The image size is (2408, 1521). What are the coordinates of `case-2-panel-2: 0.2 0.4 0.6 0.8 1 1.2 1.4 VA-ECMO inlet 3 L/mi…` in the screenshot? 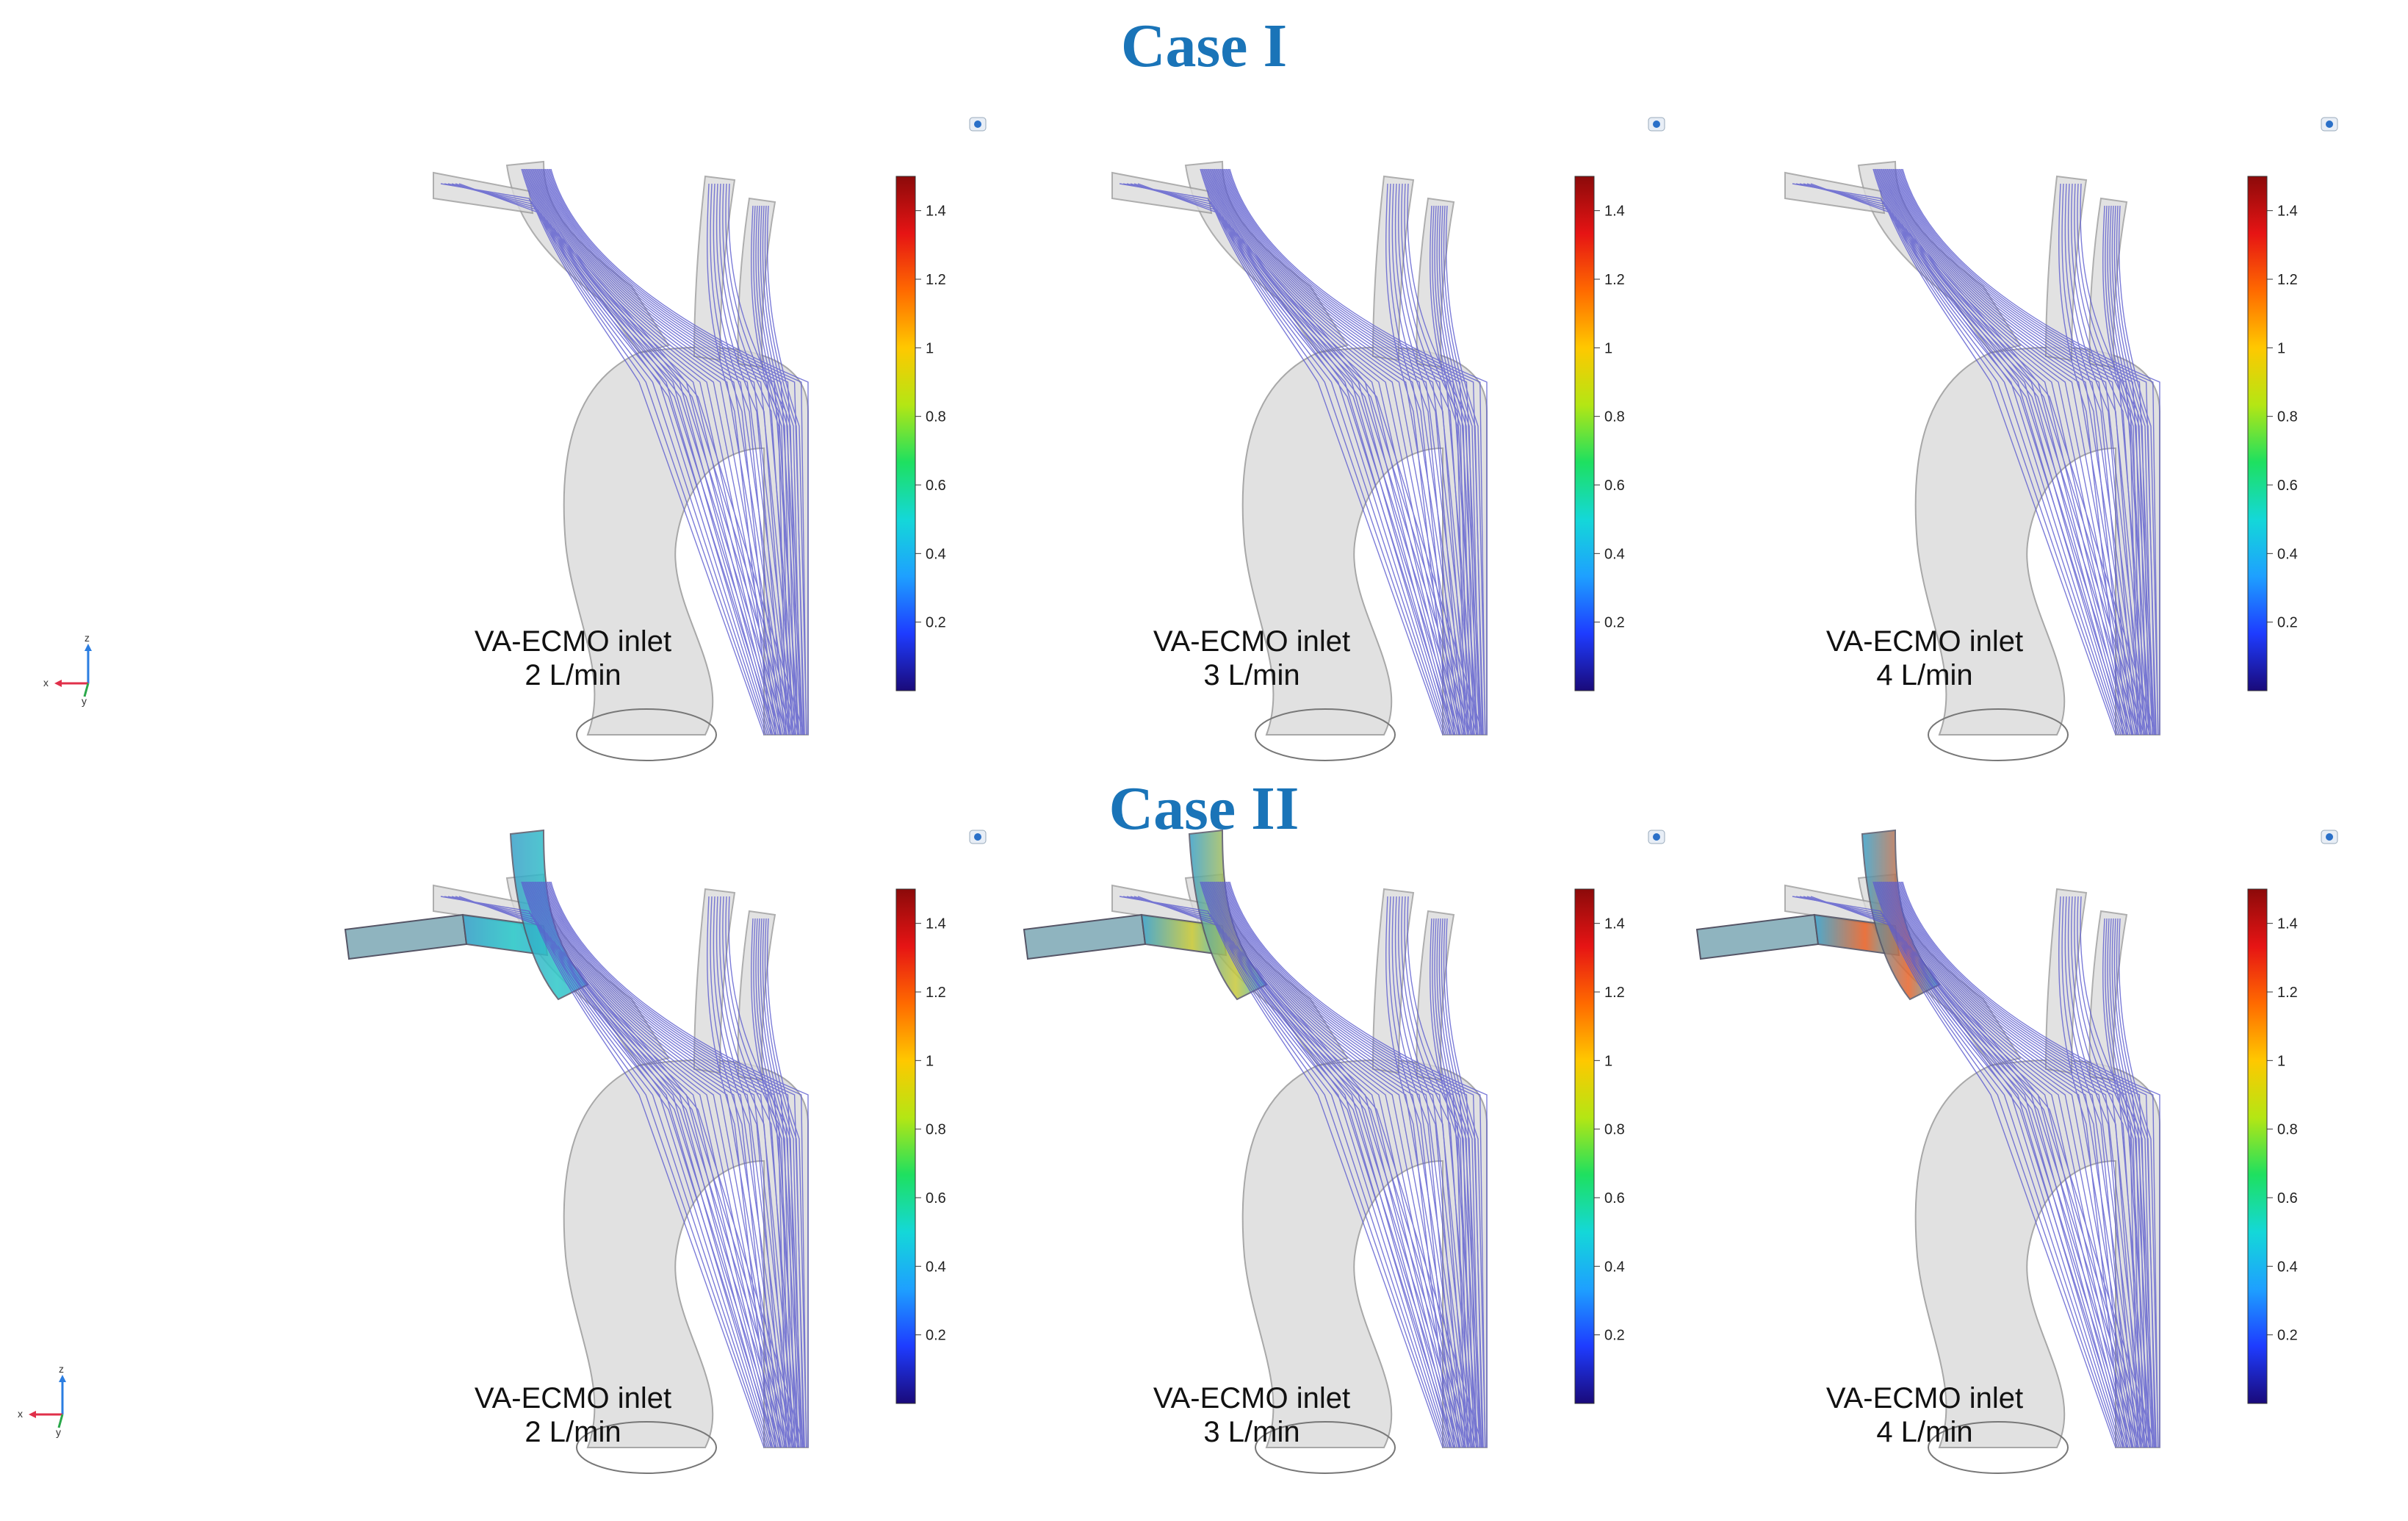 It's located at (1369, 1168).